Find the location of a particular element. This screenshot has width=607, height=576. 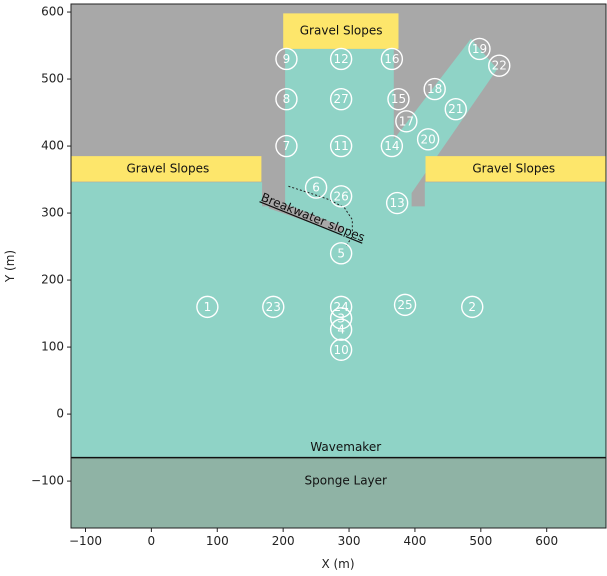

gauge-label: 2 is located at coordinates (472, 307).